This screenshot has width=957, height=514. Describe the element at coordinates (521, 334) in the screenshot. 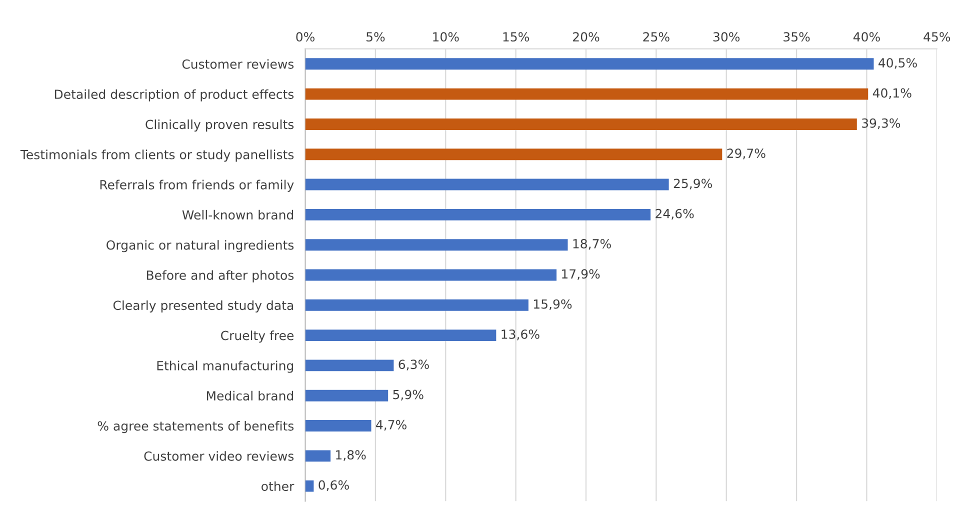

I see `data-label: 13,6%` at that location.